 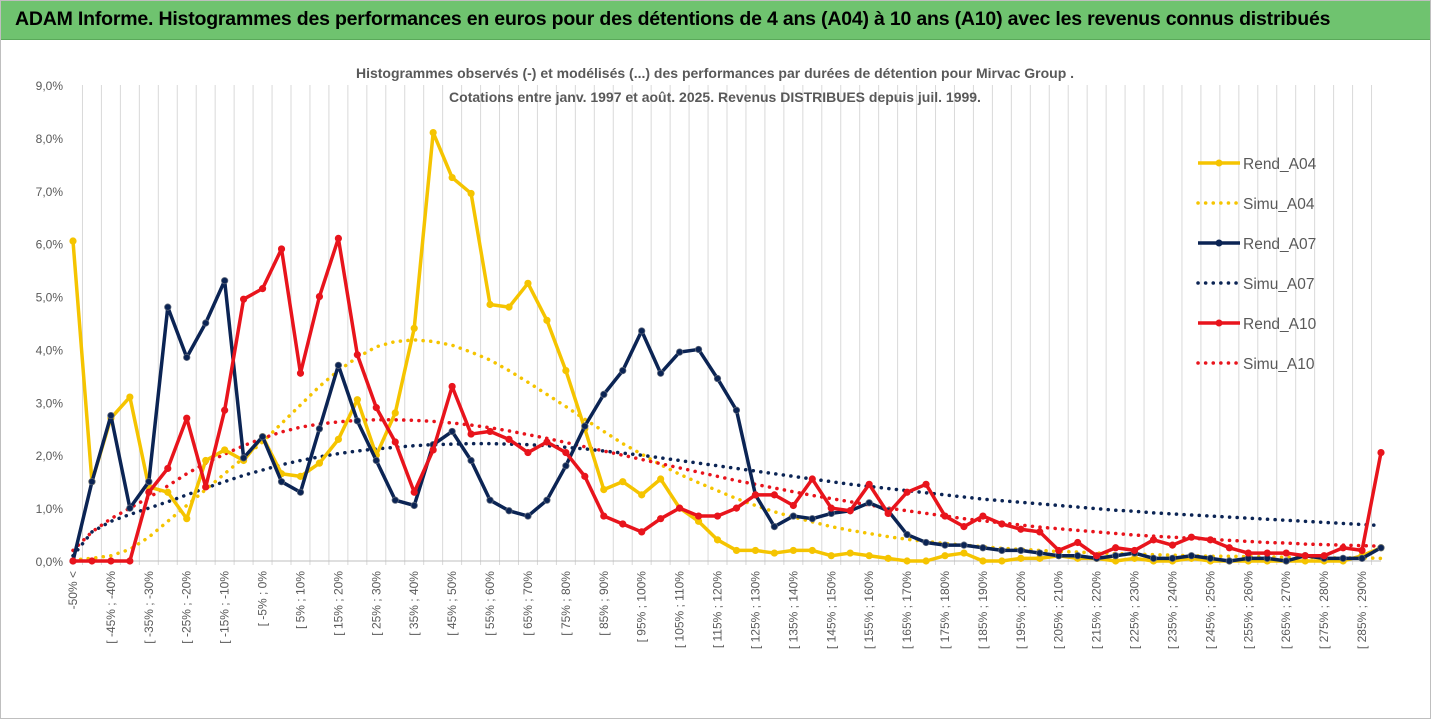 I want to click on series-line-simu-a07, so click(x=727, y=499).